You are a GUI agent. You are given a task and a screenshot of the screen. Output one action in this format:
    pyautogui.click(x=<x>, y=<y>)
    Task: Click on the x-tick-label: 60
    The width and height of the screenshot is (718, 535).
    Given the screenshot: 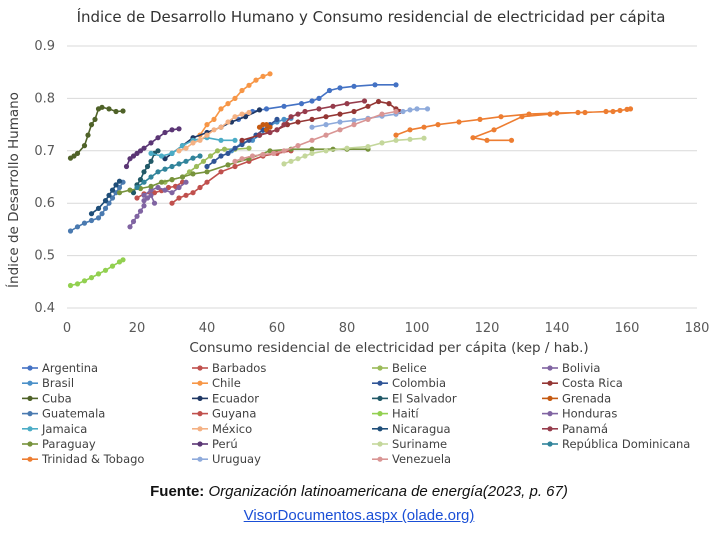 What is the action you would take?
    pyautogui.click(x=277, y=328)
    